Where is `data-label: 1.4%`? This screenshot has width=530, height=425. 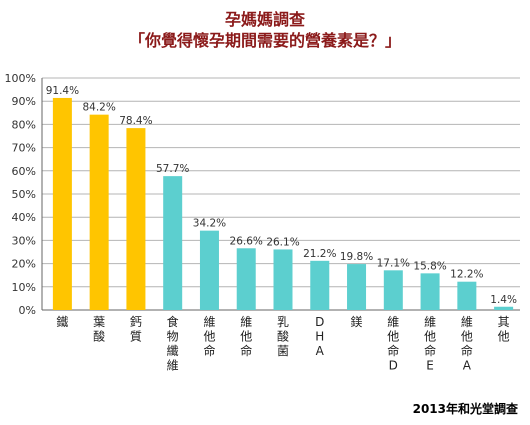 data-label: 1.4% is located at coordinates (503, 300).